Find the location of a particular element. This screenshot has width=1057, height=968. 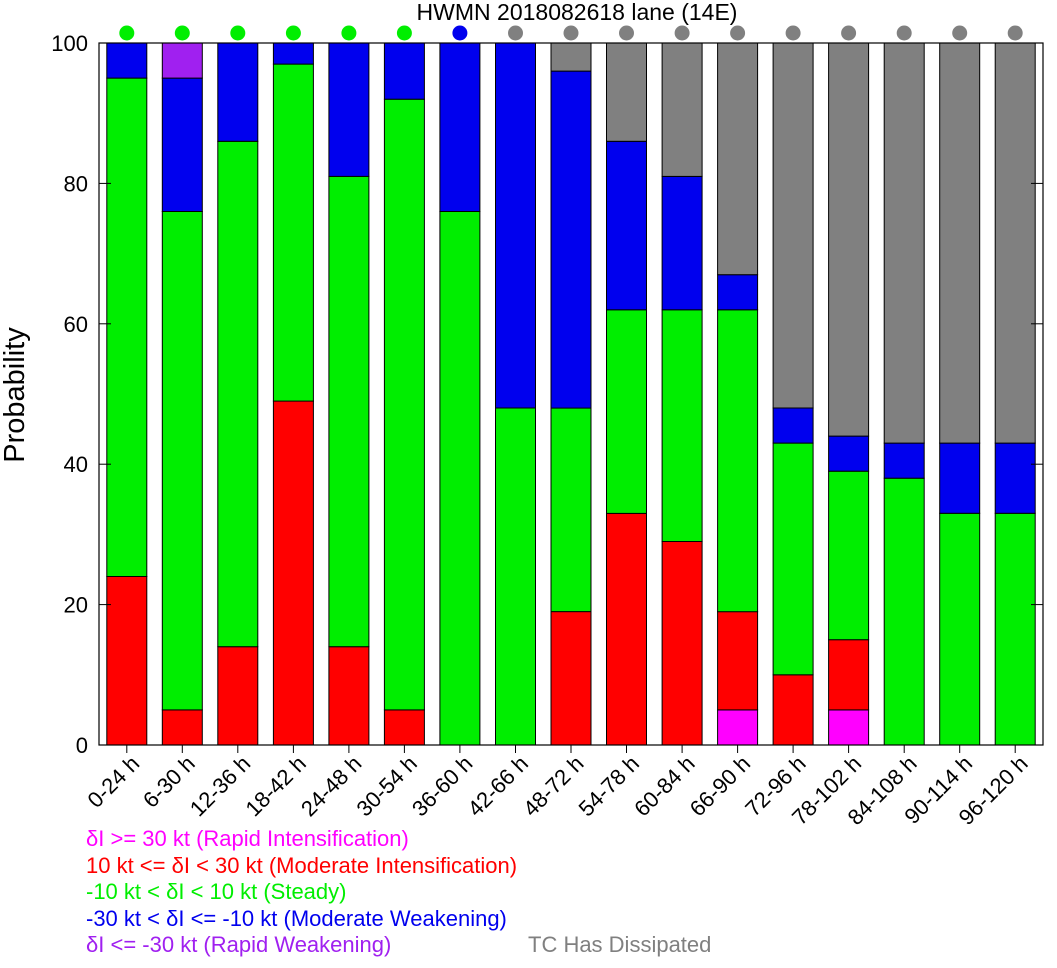

legend-dissipated: TC Has Dissipated is located at coordinates (620, 944).